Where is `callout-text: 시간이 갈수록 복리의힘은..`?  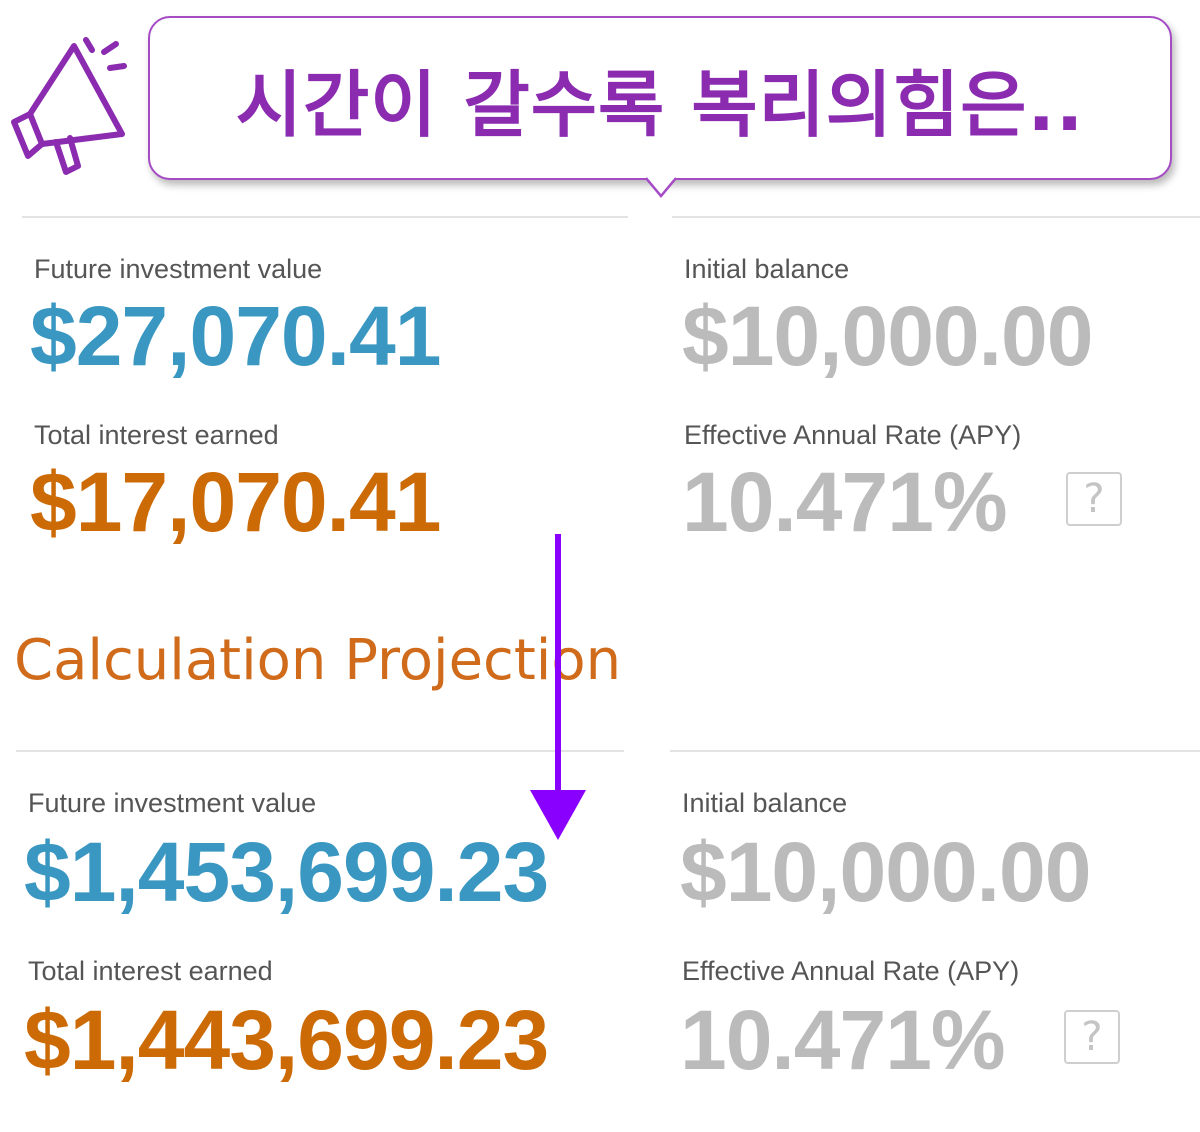 callout-text: 시간이 갈수록 복리의힘은.. is located at coordinates (660, 104).